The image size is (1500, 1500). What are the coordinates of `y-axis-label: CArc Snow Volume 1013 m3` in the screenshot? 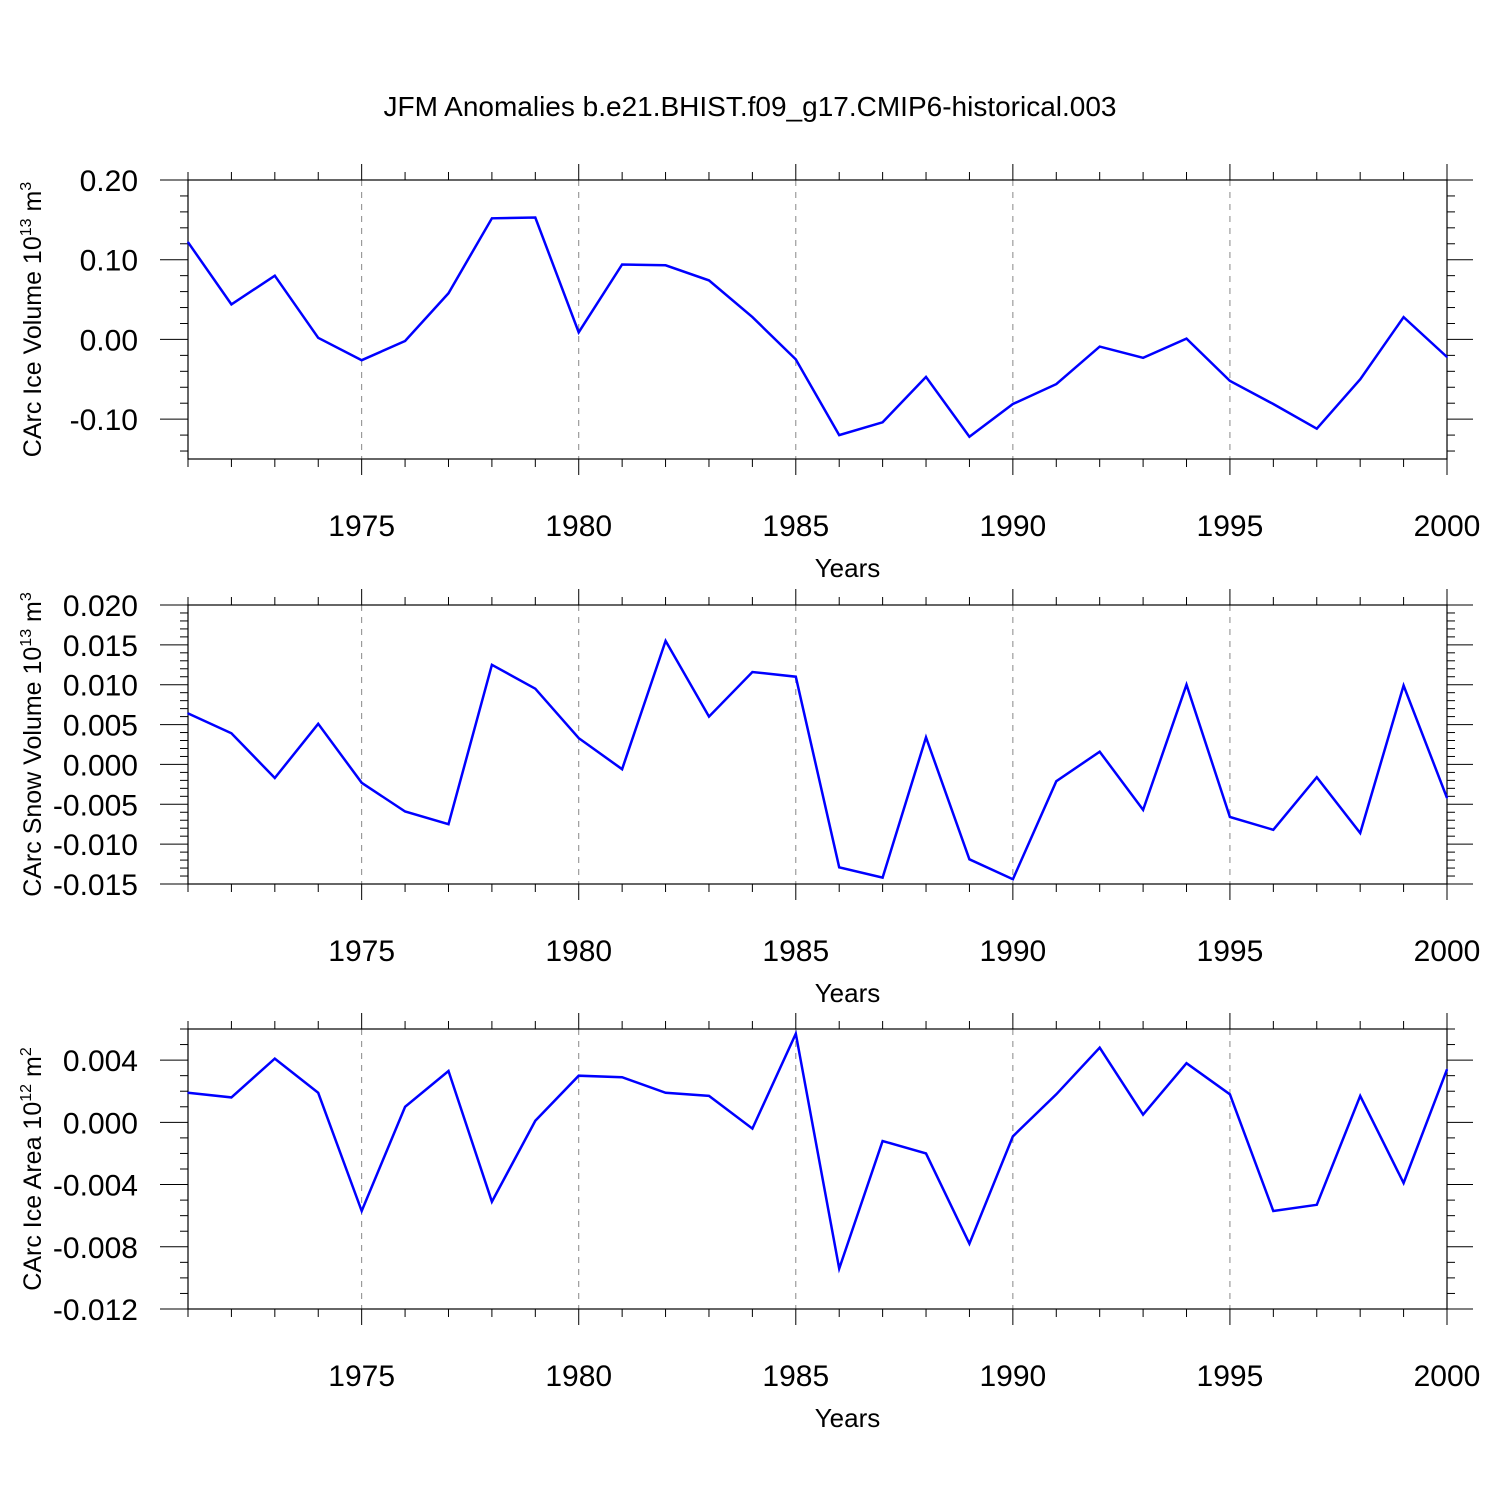 It's located at (32, 744).